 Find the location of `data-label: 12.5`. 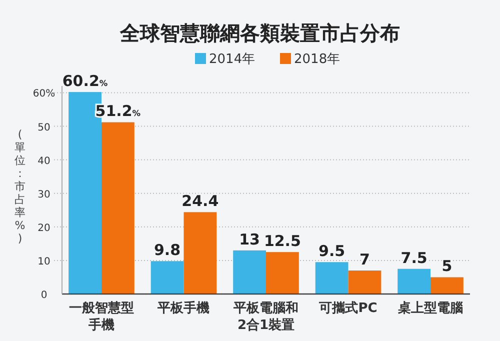

data-label: 12.5 is located at coordinates (282, 241).